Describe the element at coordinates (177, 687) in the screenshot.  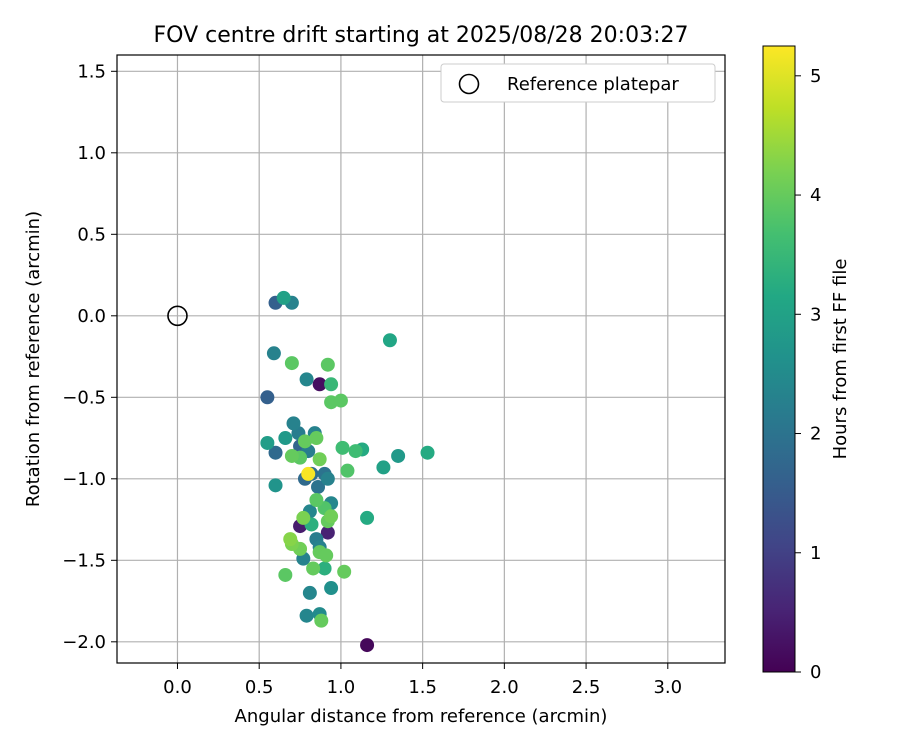
I see `x-tick-label: 0.0` at that location.